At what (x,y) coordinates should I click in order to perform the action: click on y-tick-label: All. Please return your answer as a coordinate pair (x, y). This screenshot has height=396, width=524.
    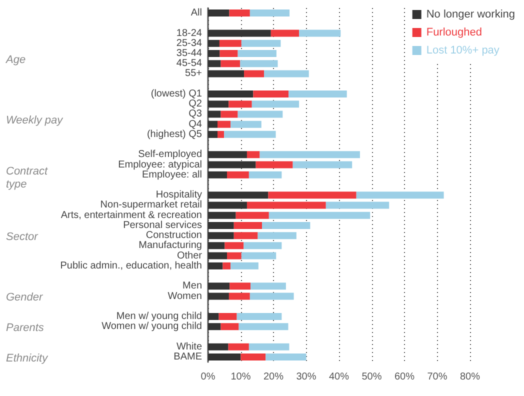
    Looking at the image, I should click on (196, 13).